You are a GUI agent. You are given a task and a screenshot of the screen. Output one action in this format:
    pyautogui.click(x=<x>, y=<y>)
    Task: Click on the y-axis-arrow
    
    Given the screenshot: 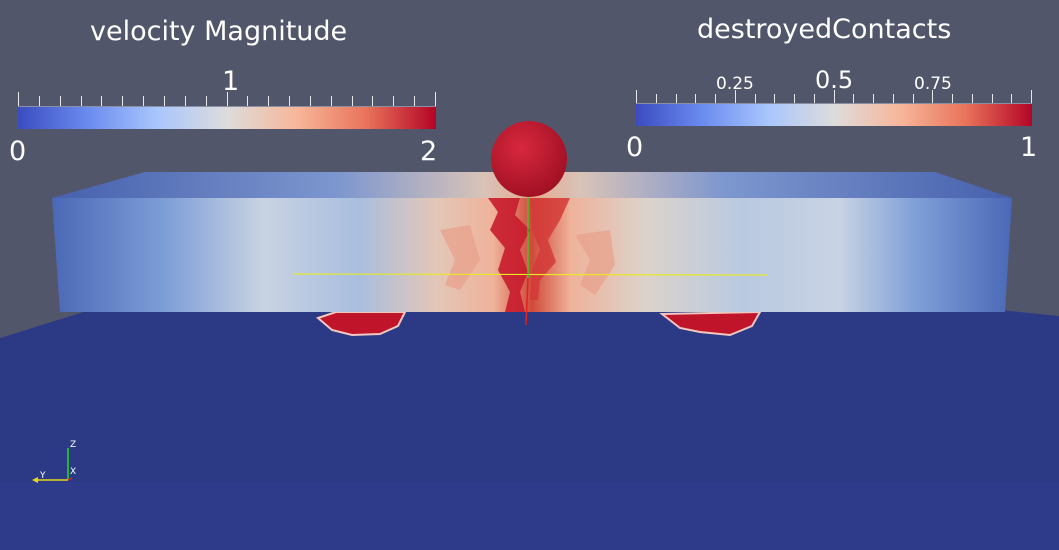 What is the action you would take?
    pyautogui.click(x=35, y=480)
    